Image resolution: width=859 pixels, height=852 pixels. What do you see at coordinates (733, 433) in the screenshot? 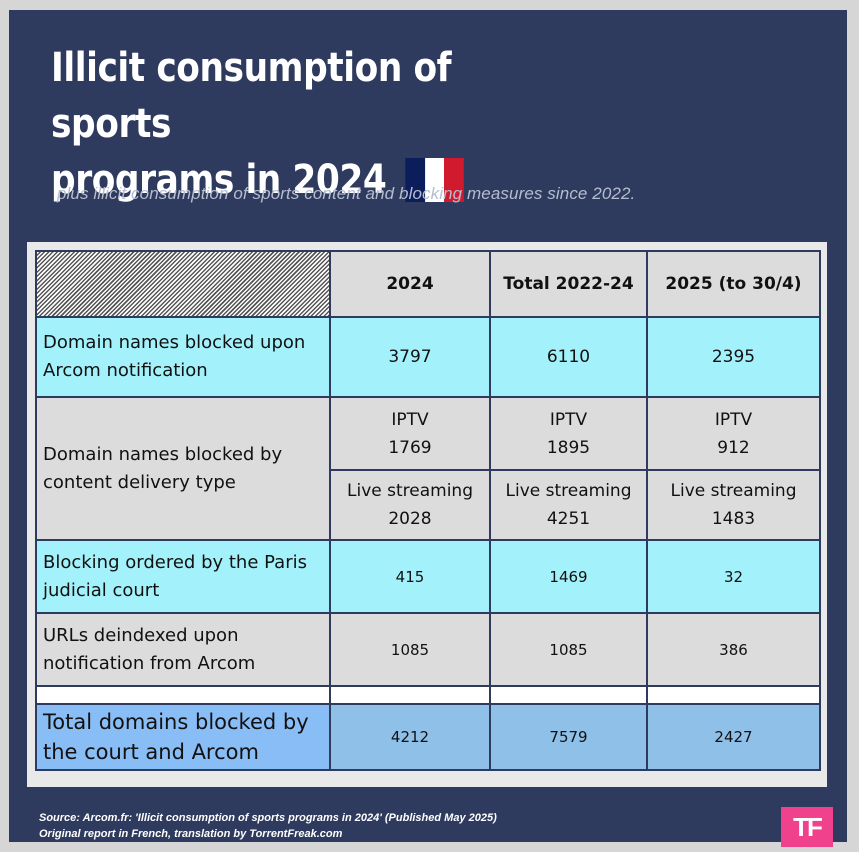
I see `cell-iptv: IPTV 912` at bounding box center [733, 433].